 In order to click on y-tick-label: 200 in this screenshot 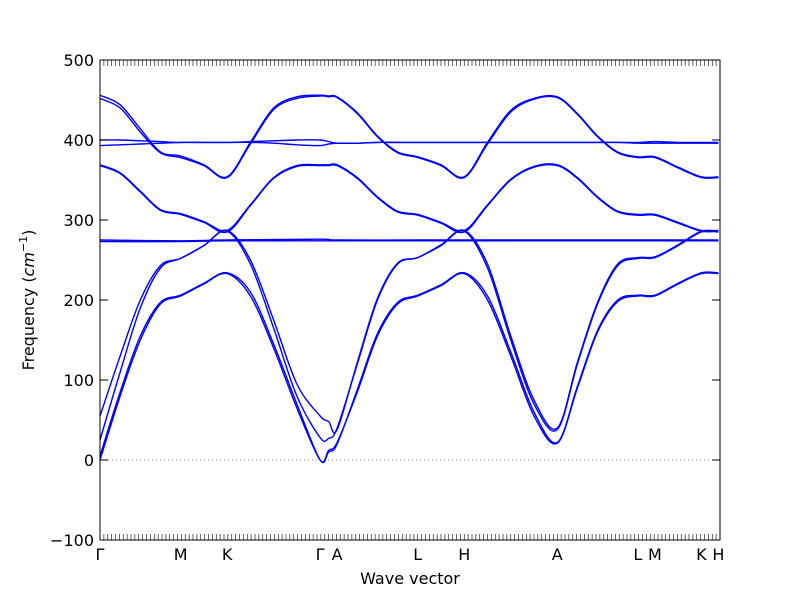, I will do `click(78, 300)`.